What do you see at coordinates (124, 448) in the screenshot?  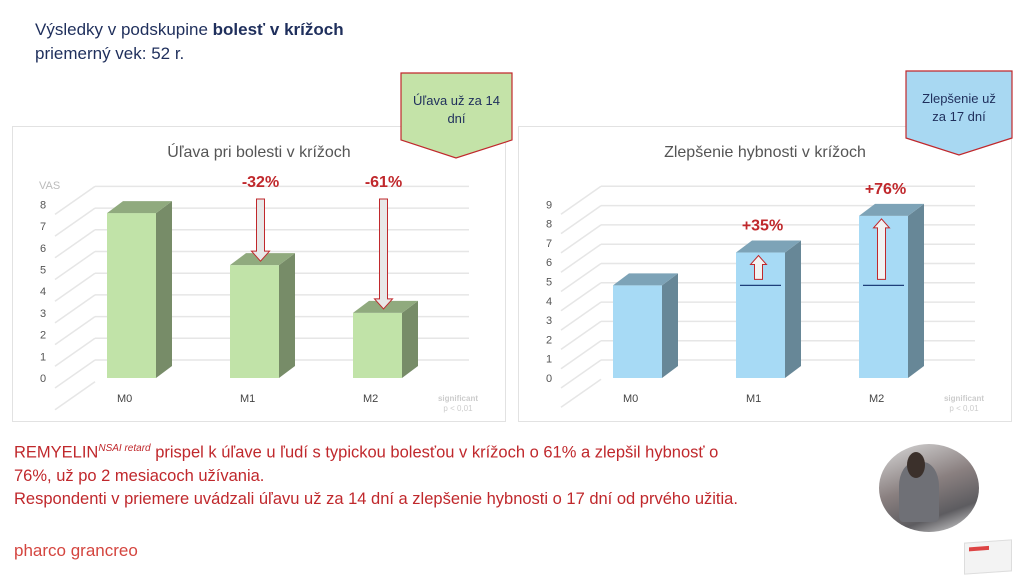 I see `brand-sup: NSAI retard` at bounding box center [124, 448].